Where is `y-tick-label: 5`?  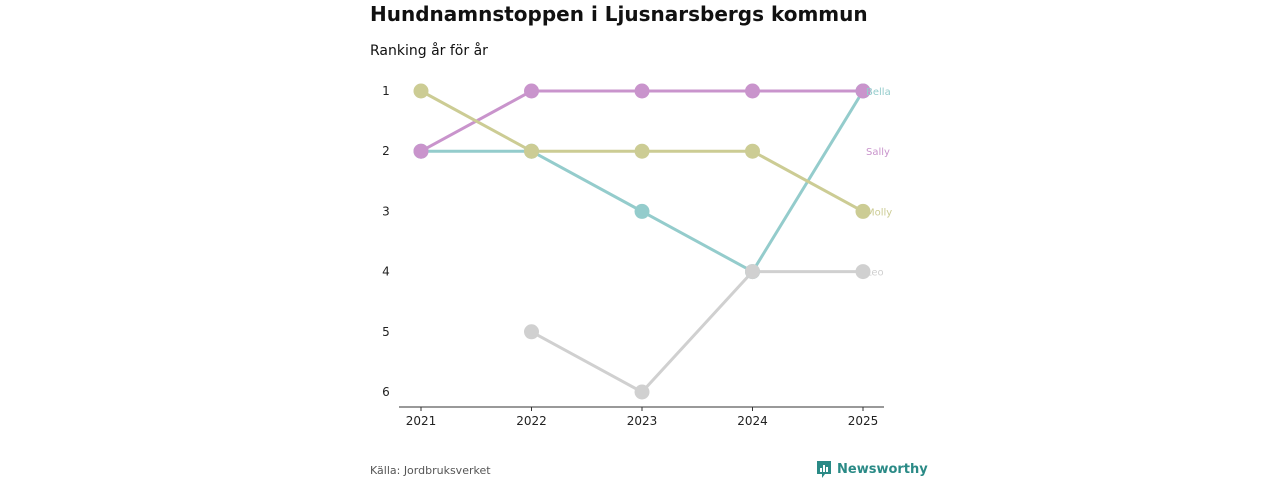
y-tick-label: 5 is located at coordinates (386, 332).